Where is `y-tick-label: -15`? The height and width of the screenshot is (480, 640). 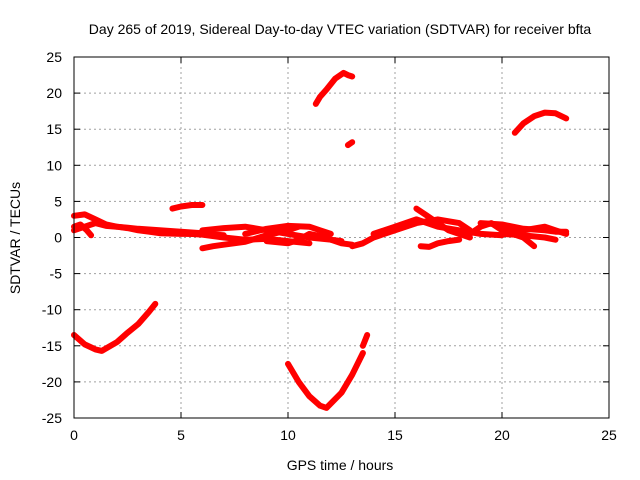
y-tick-label: -15 is located at coordinates (52, 346).